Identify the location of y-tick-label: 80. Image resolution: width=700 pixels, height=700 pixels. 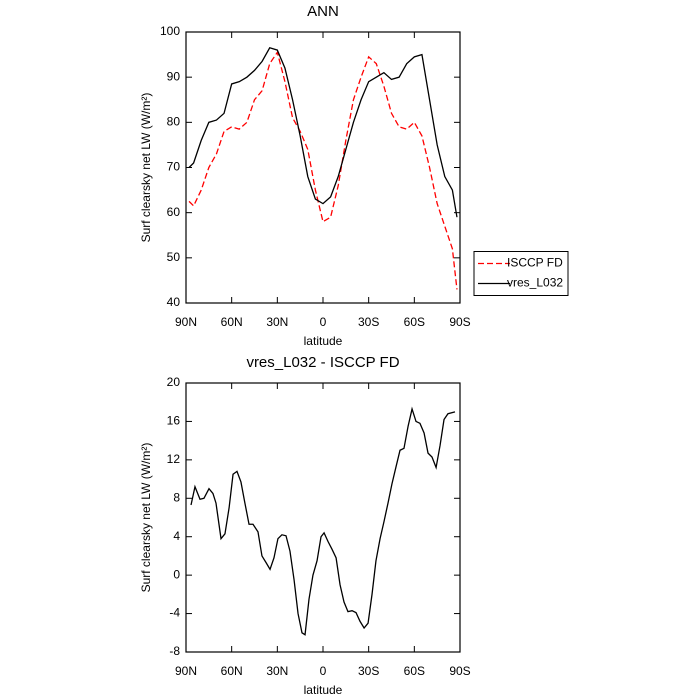
(174, 122).